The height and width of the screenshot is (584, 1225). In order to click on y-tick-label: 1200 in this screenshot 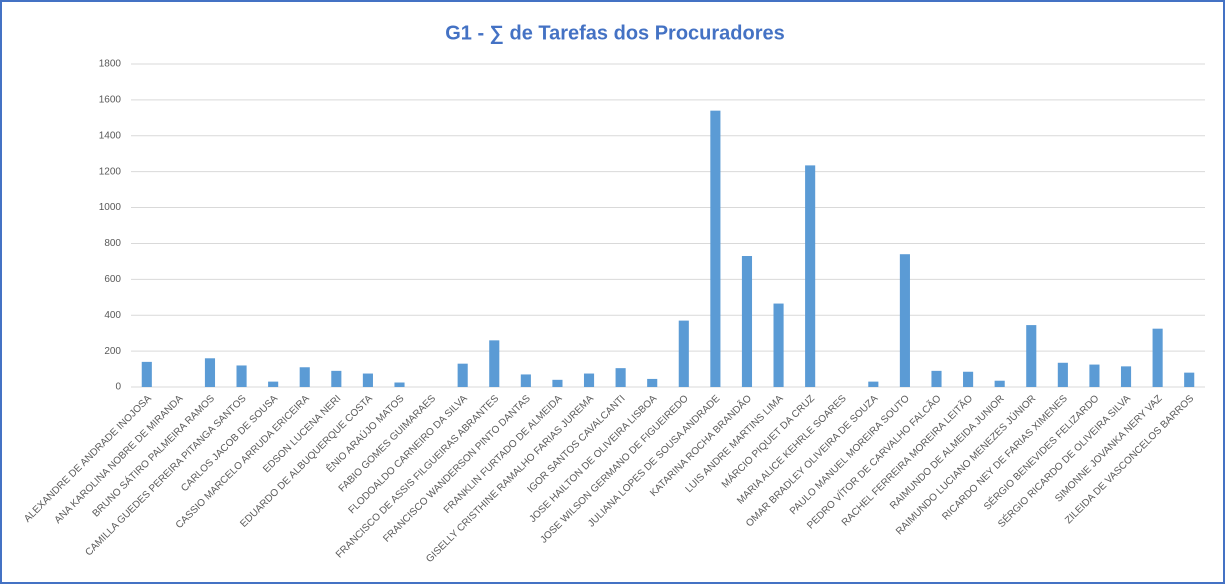, I will do `click(110, 171)`.